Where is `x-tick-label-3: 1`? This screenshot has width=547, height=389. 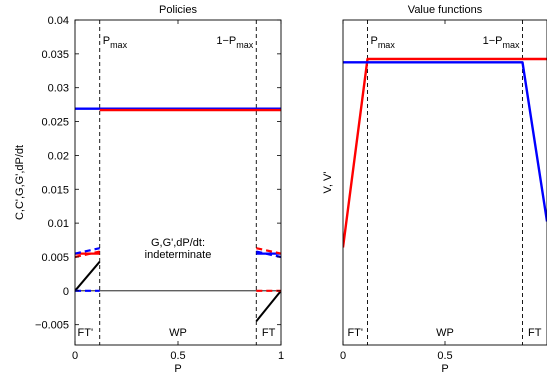
x-tick-label-3: 1 is located at coordinates (281, 356).